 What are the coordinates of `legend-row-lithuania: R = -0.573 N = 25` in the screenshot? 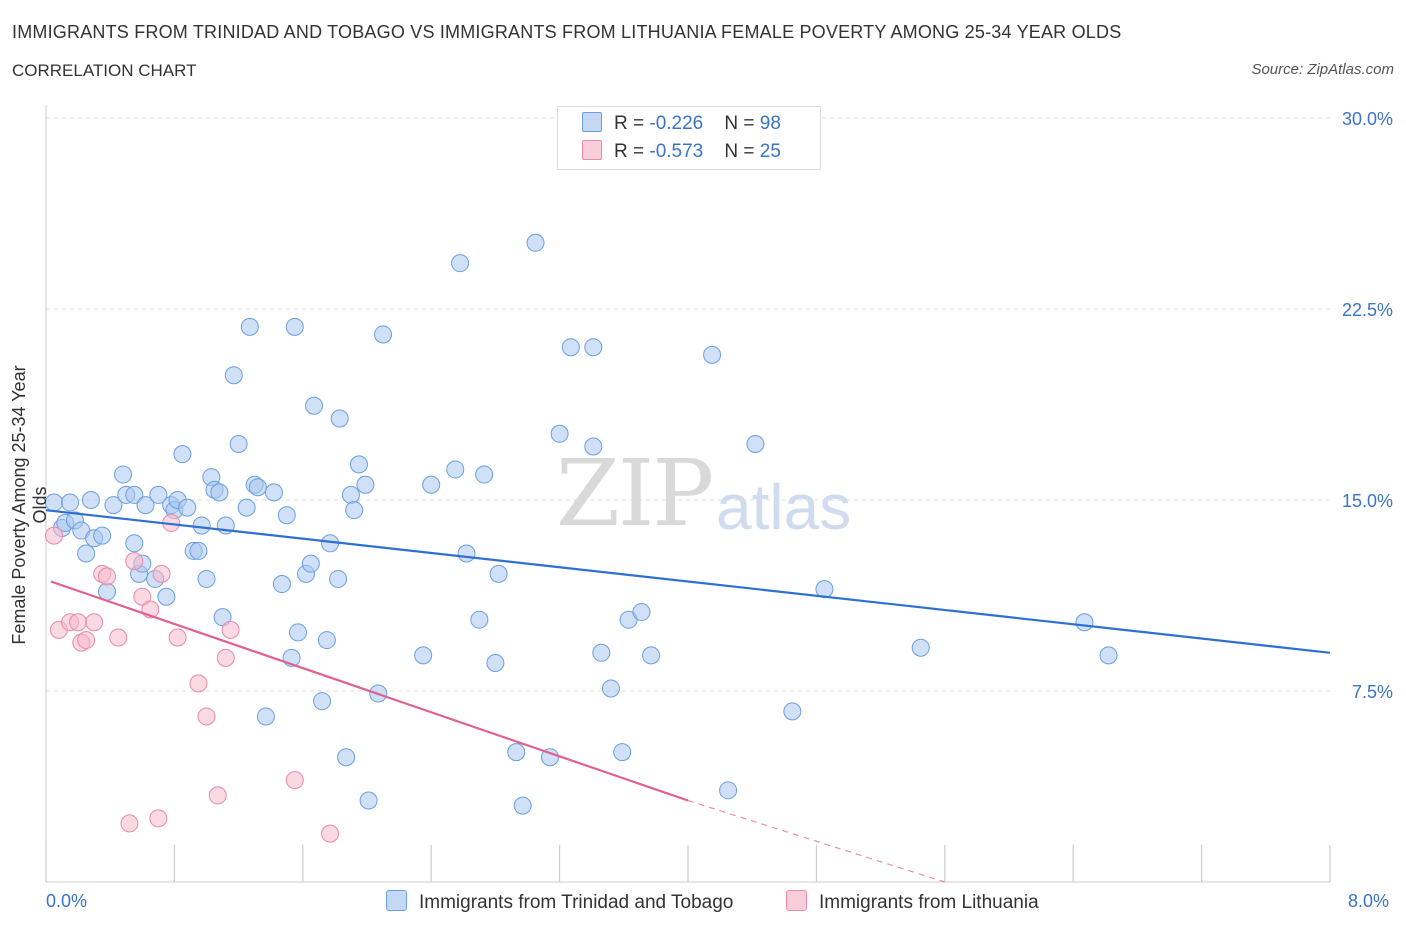 It's located at (681, 153).